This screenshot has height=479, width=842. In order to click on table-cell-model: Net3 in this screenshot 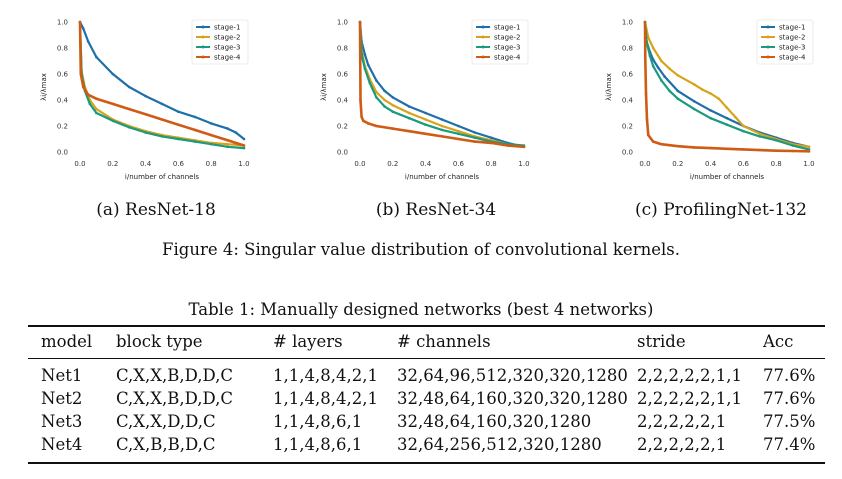, I will do `click(62, 421)`.